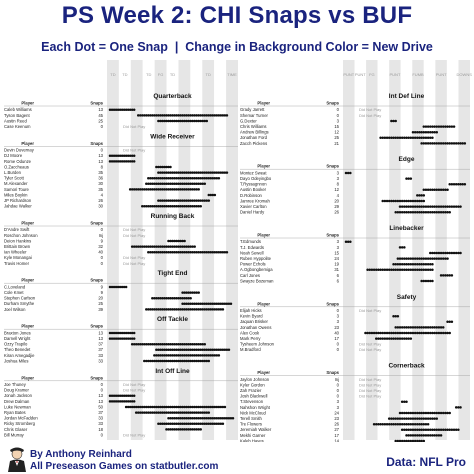 The height and width of the screenshot is (474, 474). Describe the element at coordinates (19, 303) in the screenshot. I see `player-name: Durham Smythe` at that location.